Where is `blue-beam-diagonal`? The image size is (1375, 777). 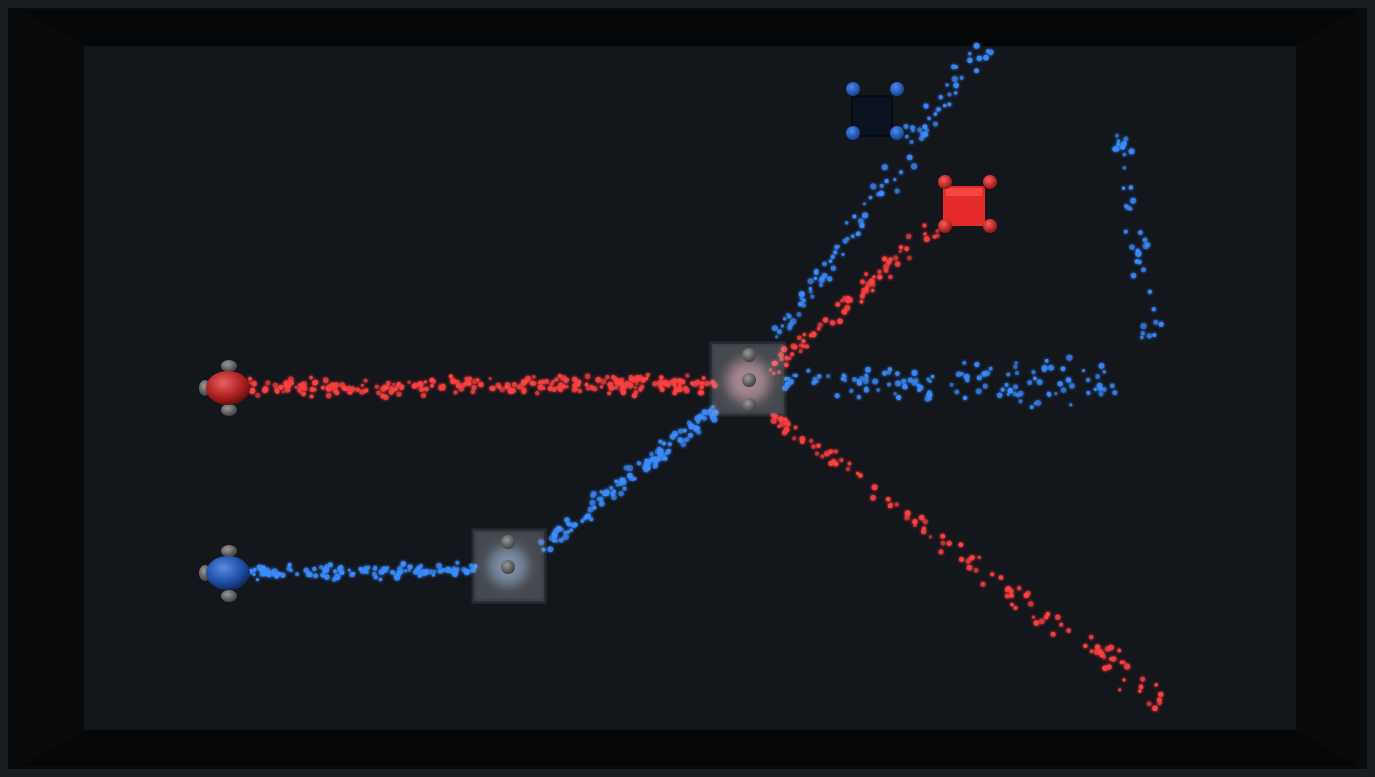 blue-beam-diagonal is located at coordinates (628, 478).